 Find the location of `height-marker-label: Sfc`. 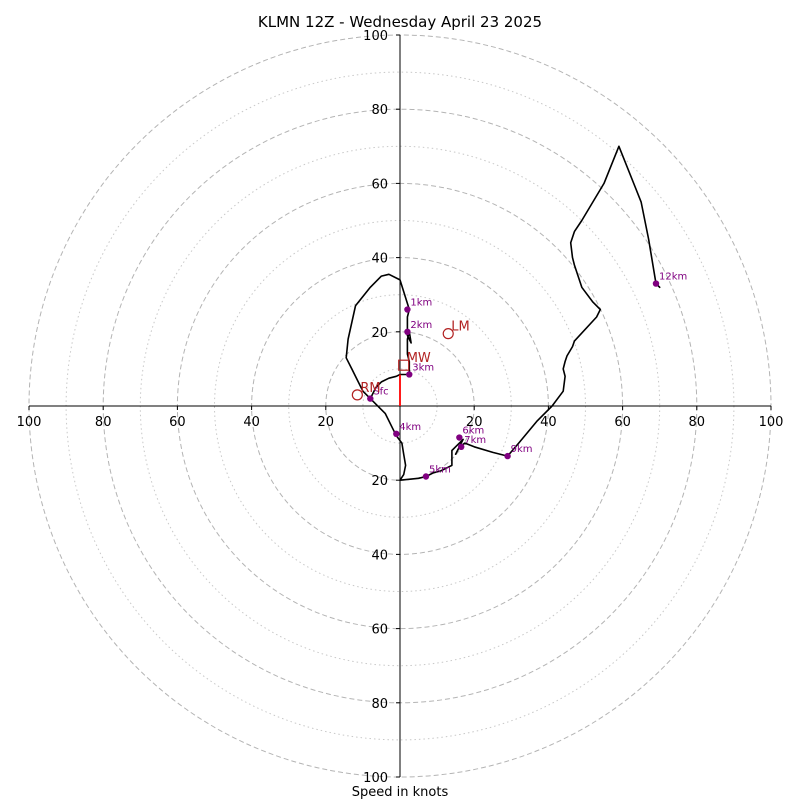

height-marker-label: Sfc is located at coordinates (380, 392).